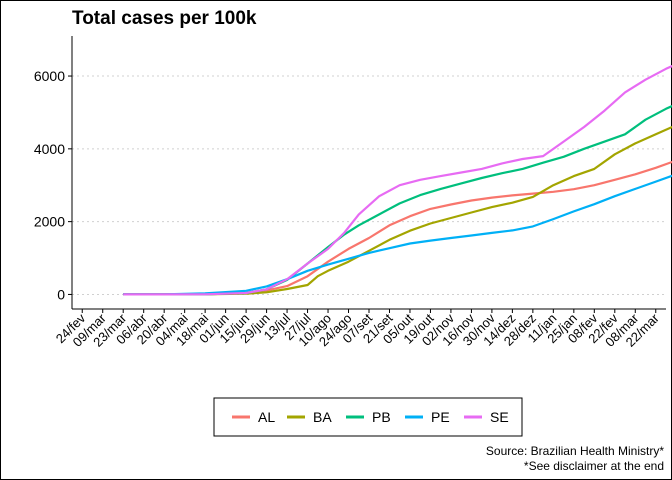 The image size is (672, 480). I want to click on legend-label: SE, so click(499, 417).